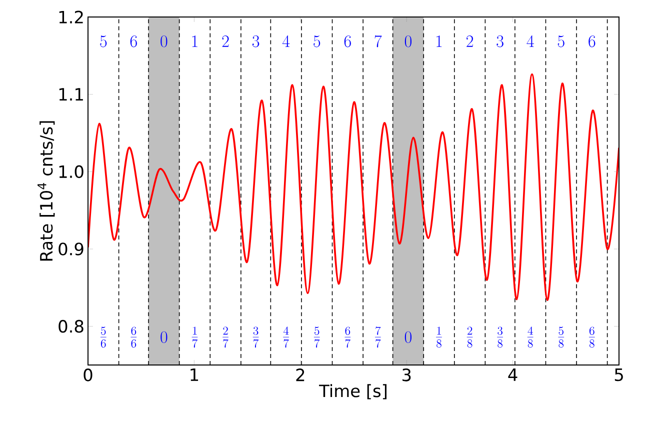  What do you see at coordinates (133, 337) in the screenshot?
I see `annotation: $\frac{6}{6}$` at bounding box center [133, 337].